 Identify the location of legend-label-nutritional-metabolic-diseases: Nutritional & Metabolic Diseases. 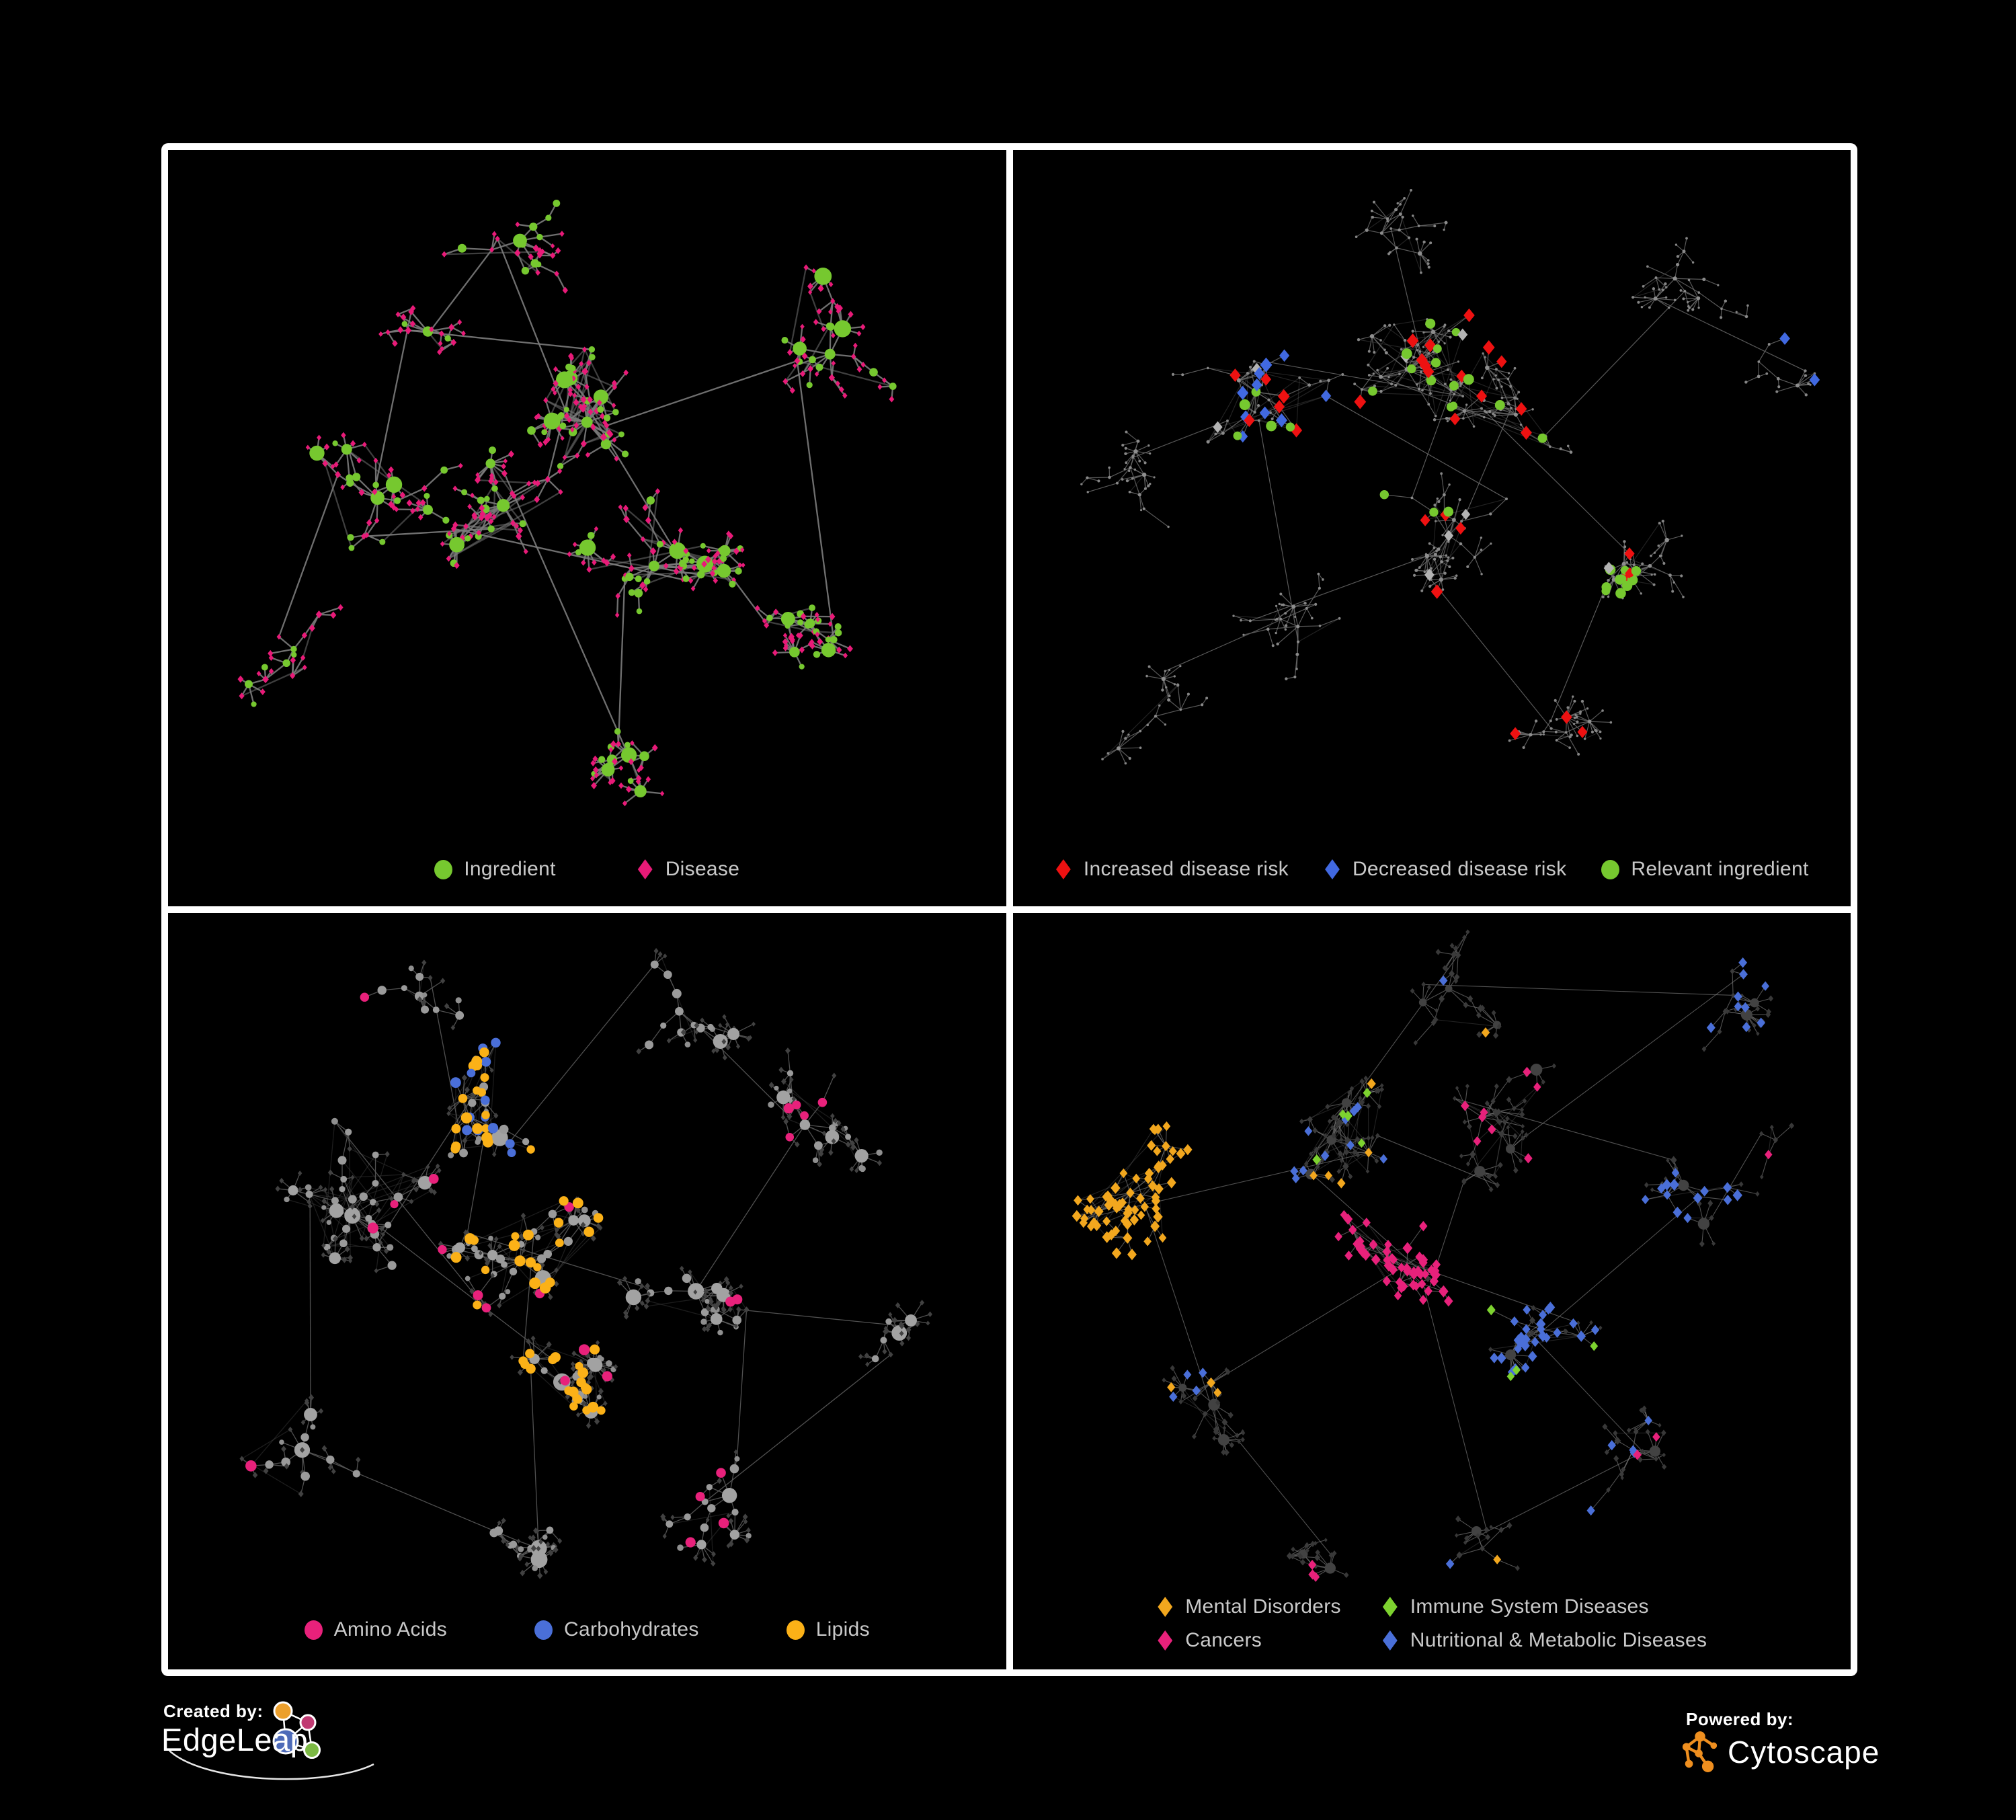
(1558, 1640).